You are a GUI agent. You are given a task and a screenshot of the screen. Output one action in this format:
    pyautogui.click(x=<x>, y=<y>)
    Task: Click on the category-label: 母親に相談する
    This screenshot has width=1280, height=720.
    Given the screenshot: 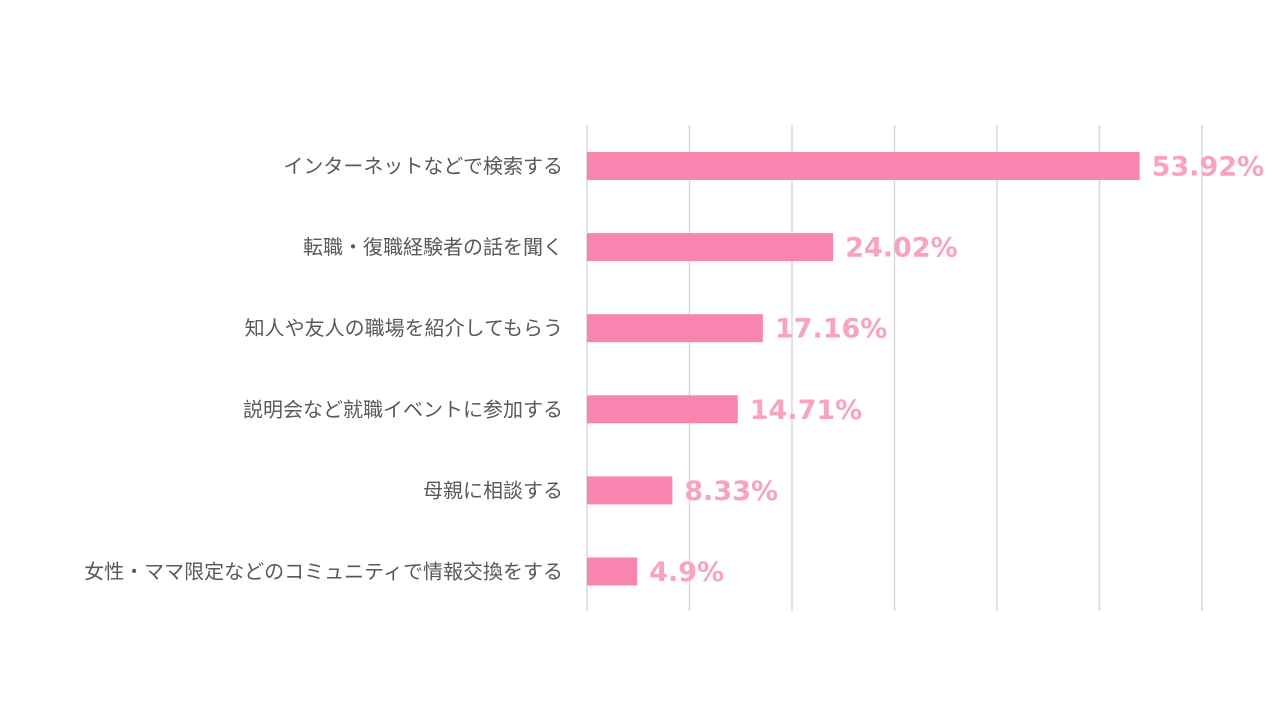 What is the action you would take?
    pyautogui.click(x=493, y=490)
    